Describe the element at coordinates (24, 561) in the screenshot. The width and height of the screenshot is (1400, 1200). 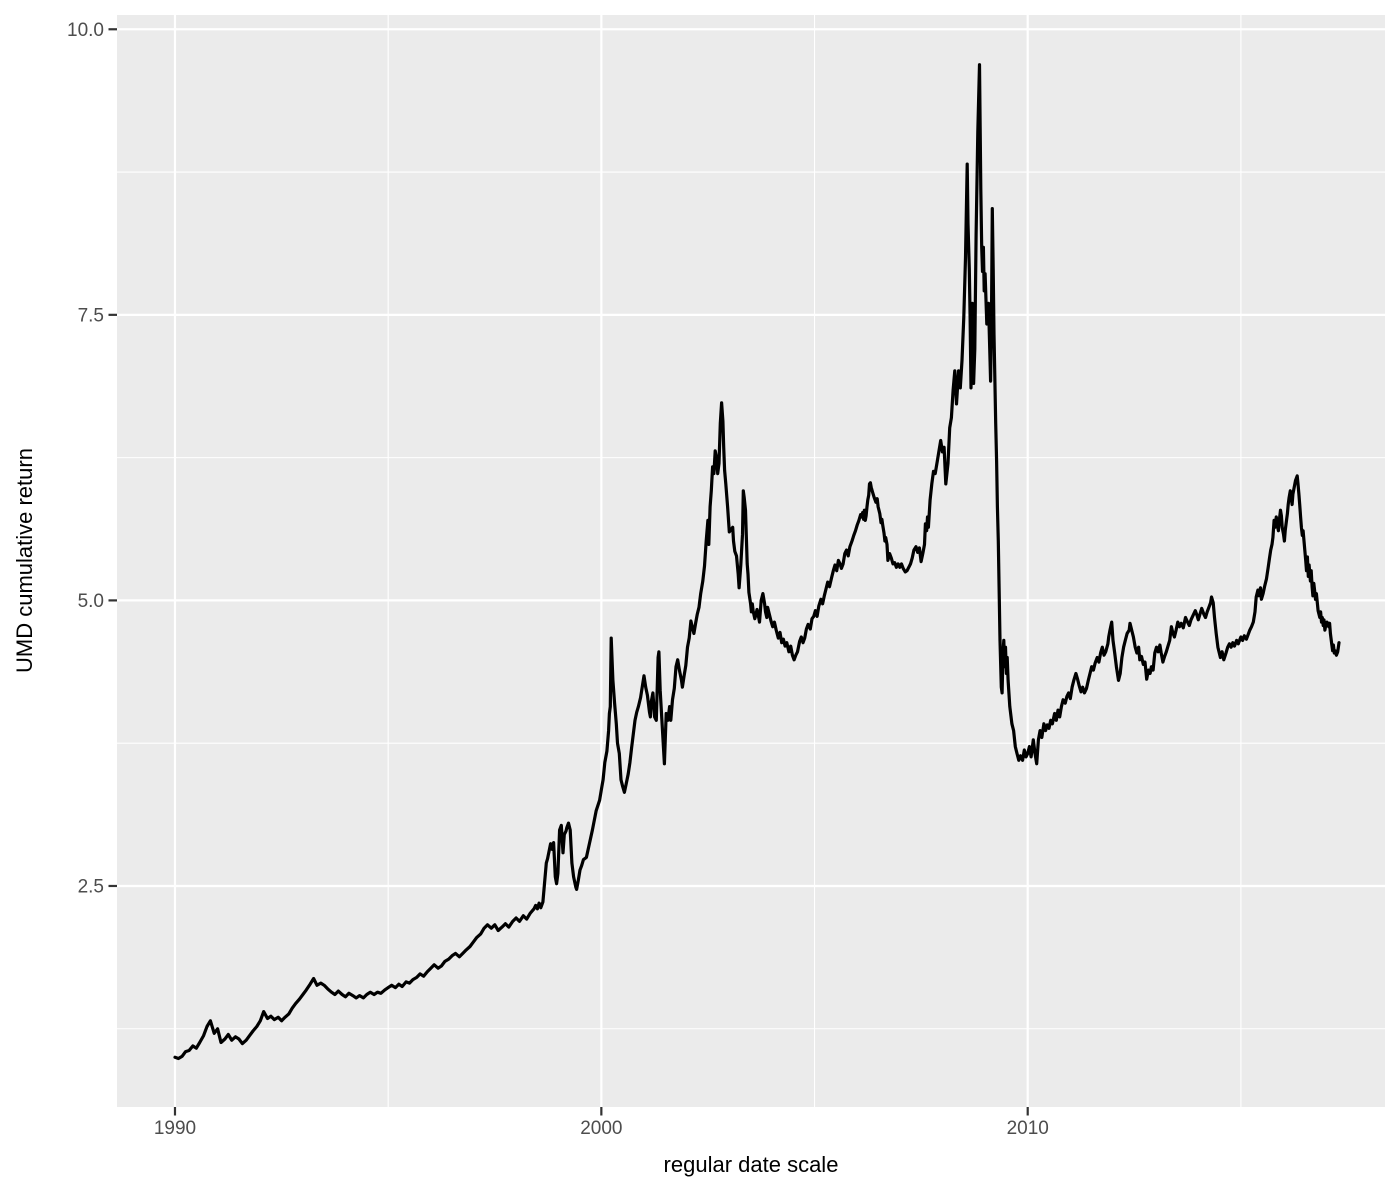
I see `y-axis-title: UMD cumulative return` at that location.